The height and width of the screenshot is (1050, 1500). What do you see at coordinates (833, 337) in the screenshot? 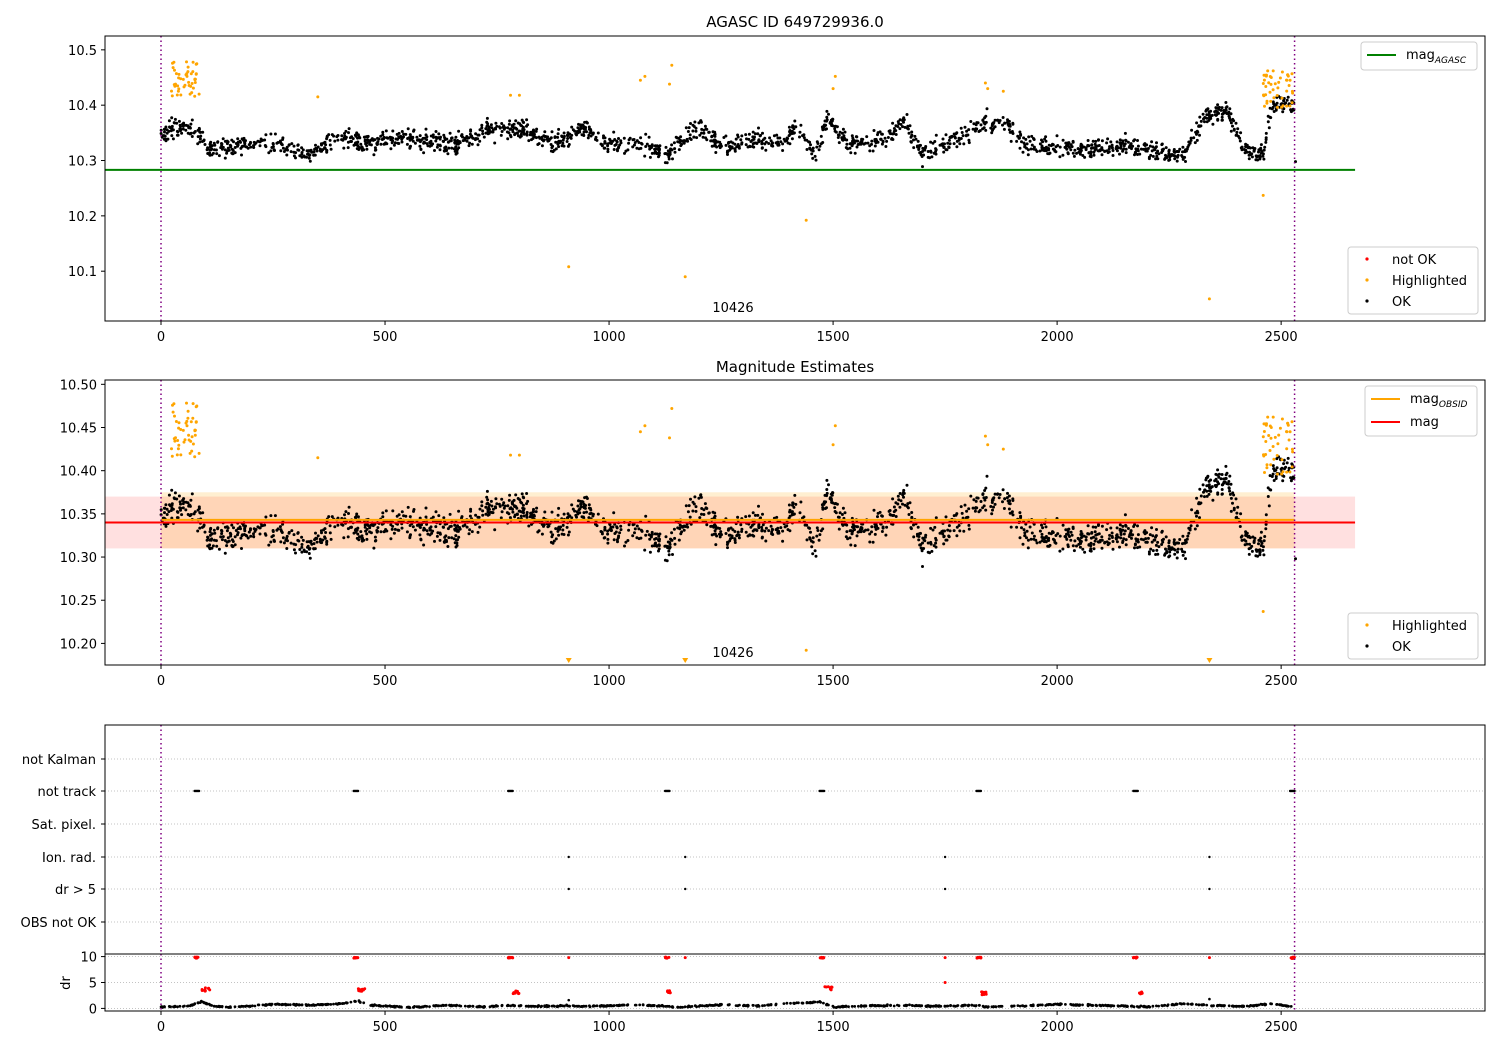
I see `p1-xtick-label-3: 1500` at bounding box center [833, 337].